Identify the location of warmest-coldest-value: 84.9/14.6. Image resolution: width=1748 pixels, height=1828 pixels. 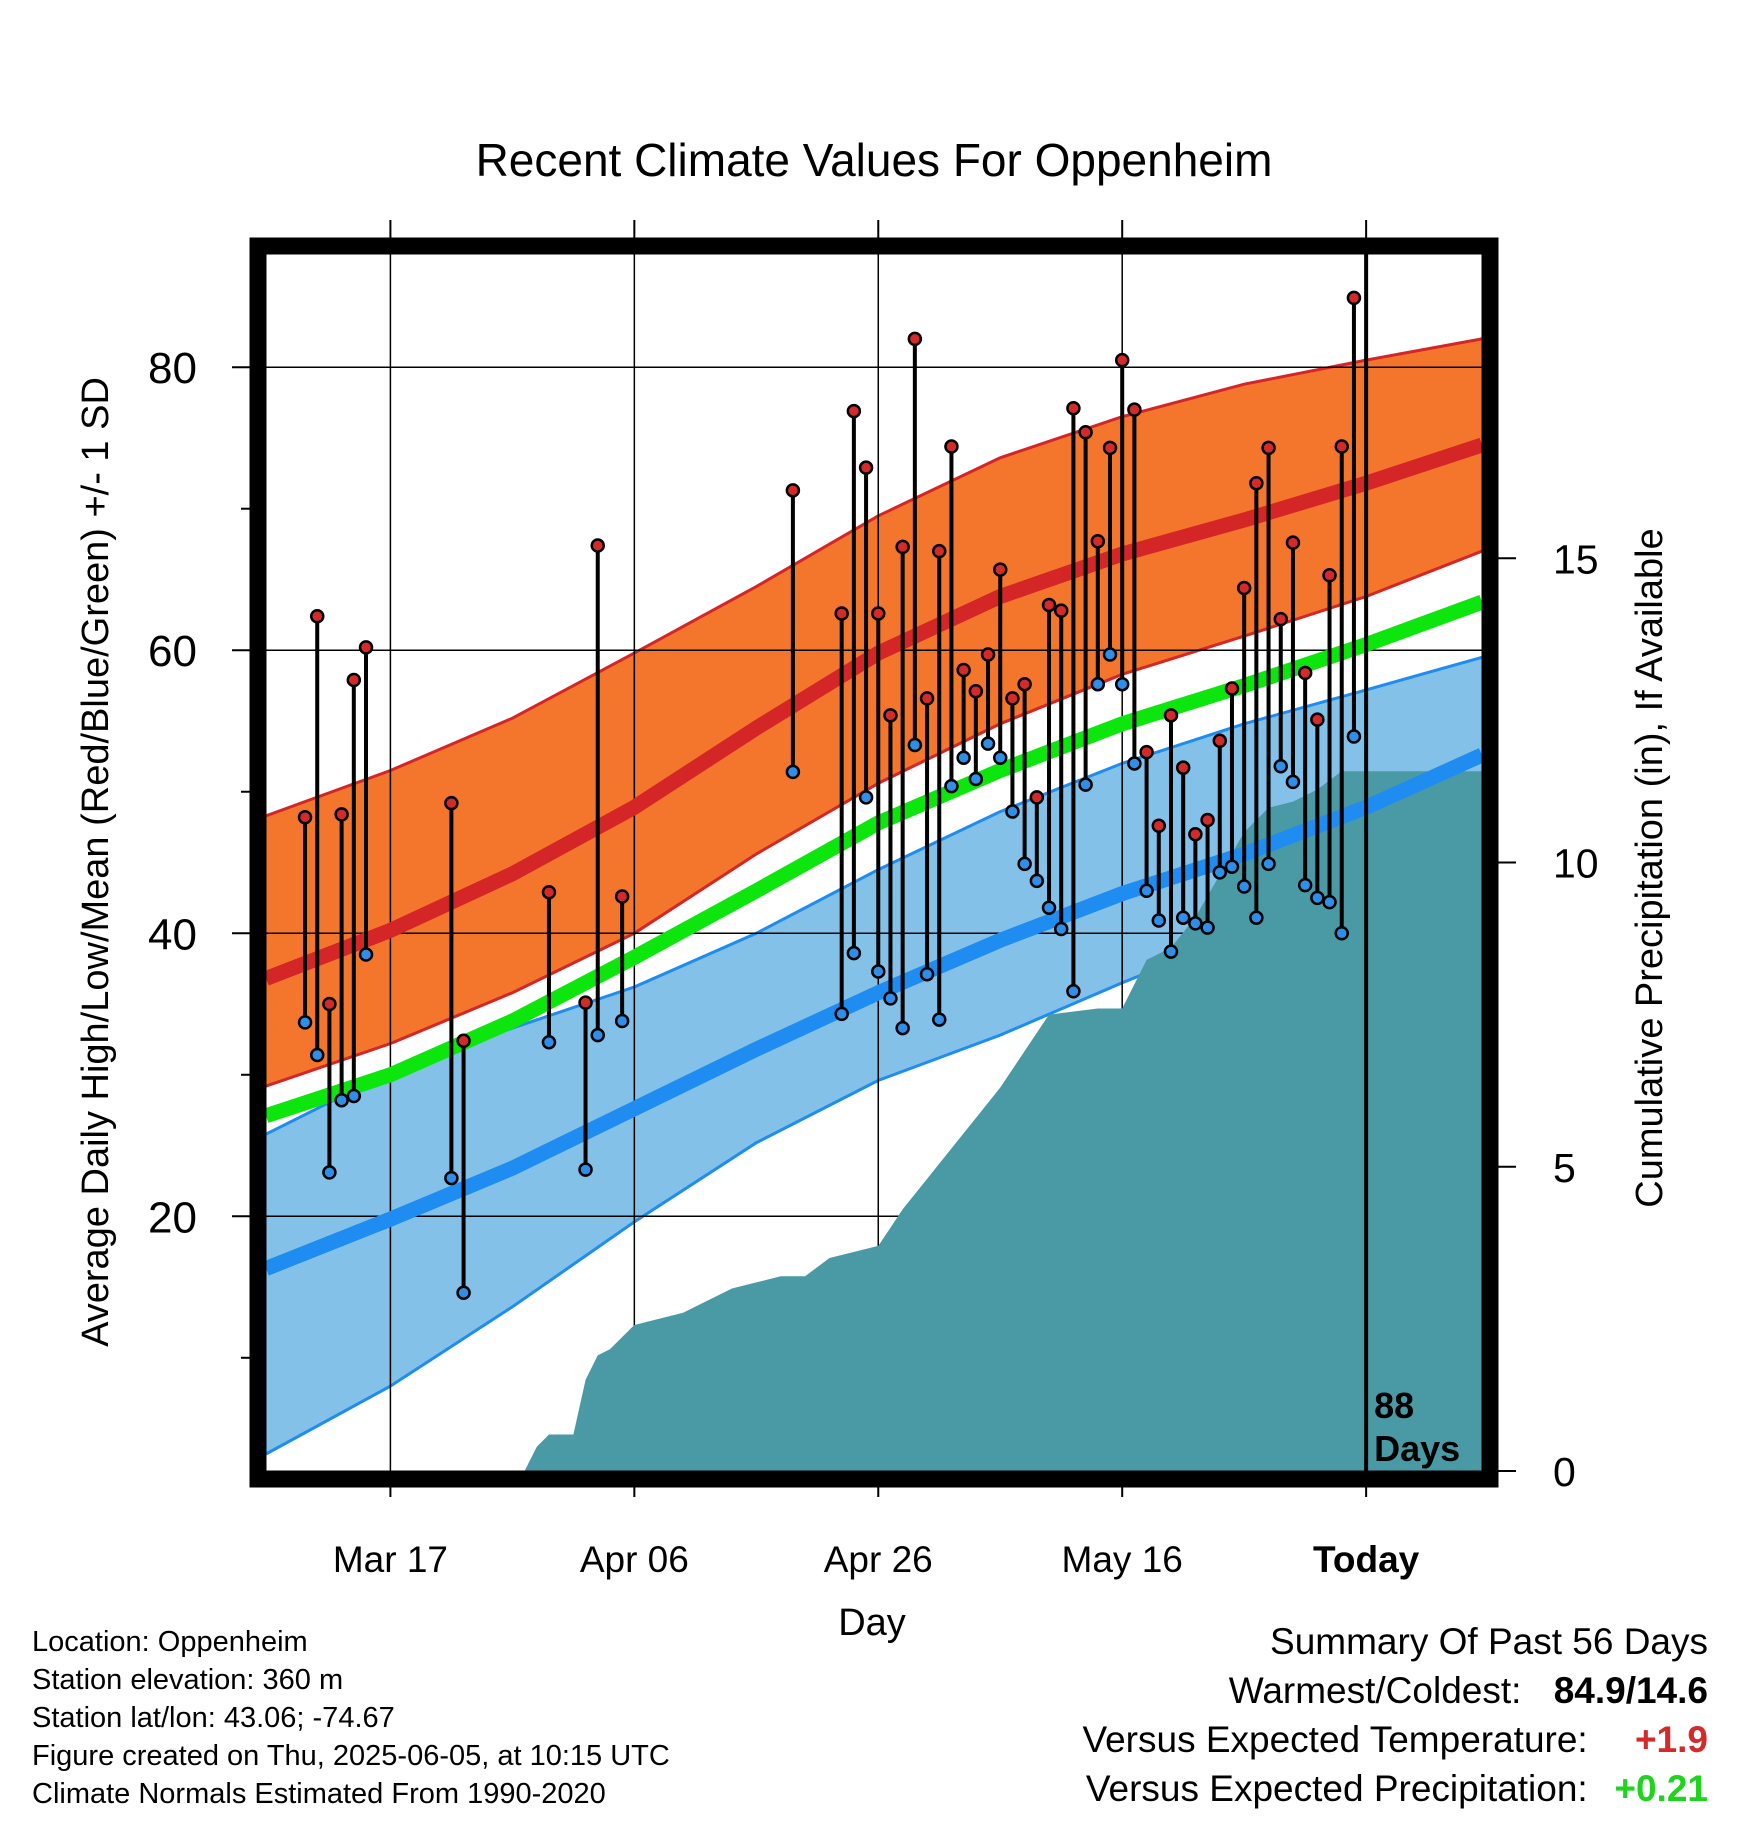
(1630, 1690).